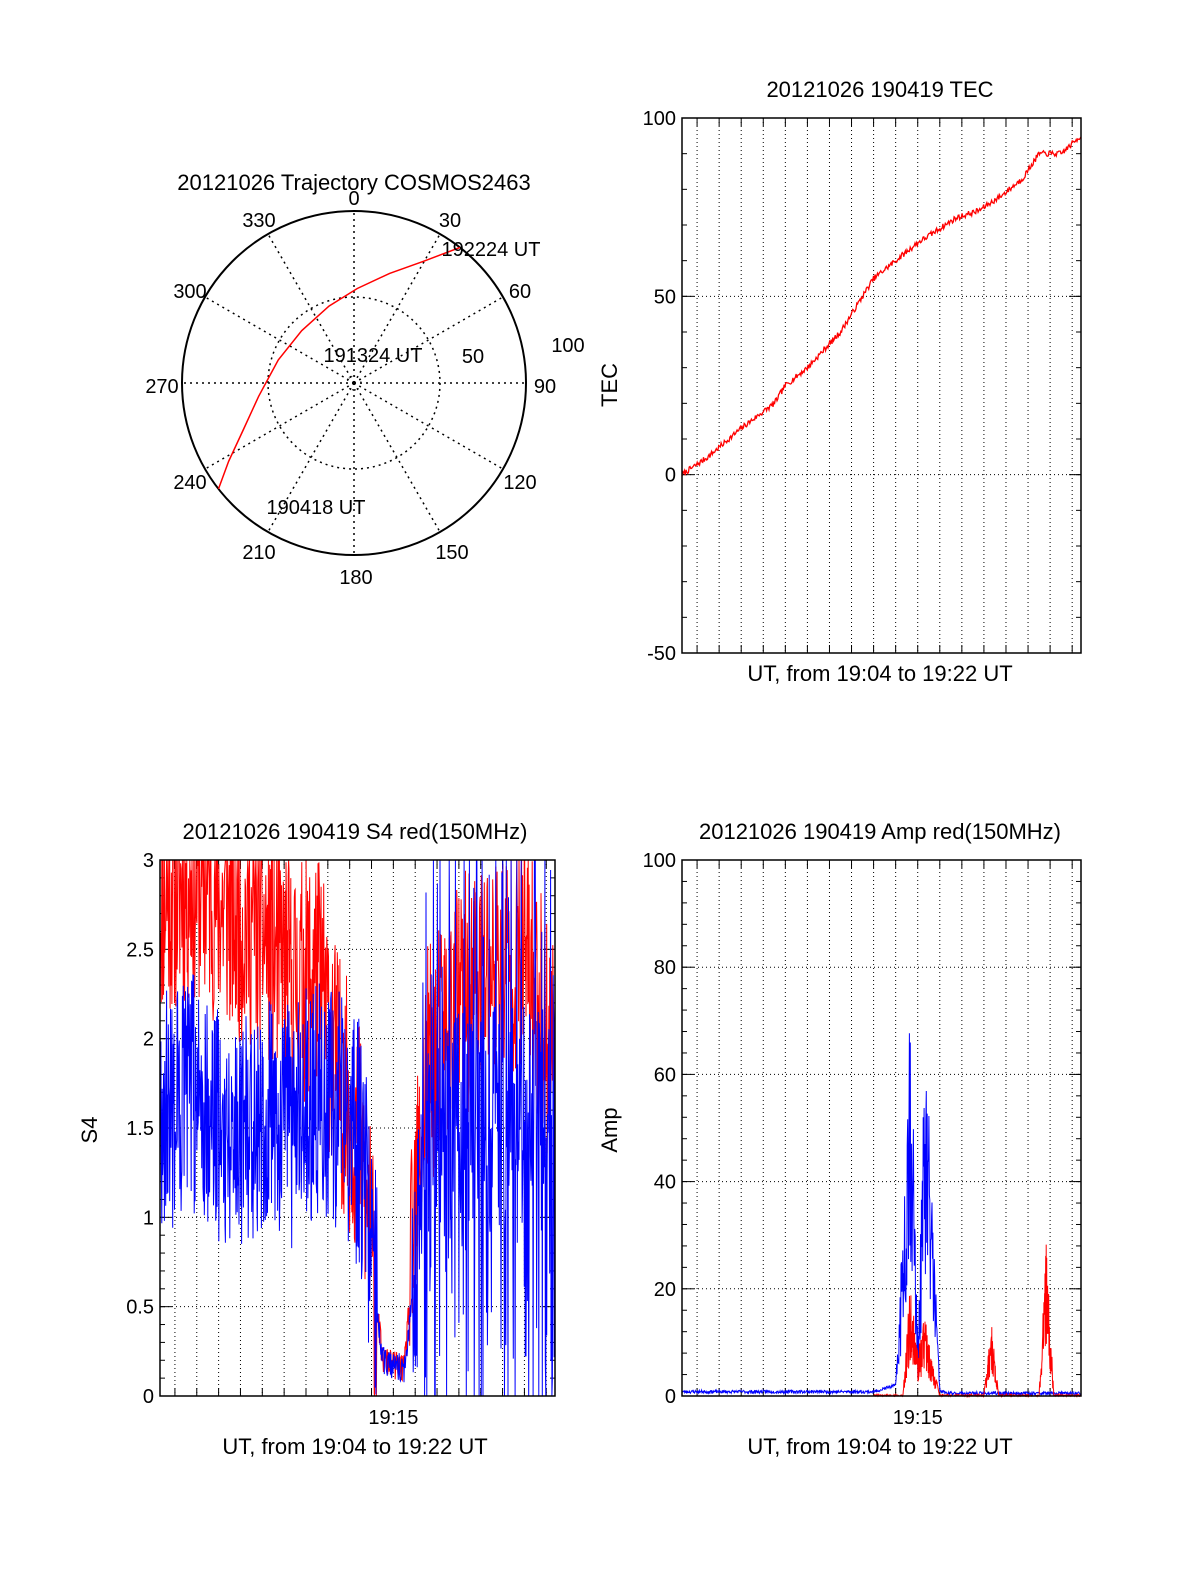 Image resolution: width=1200 pixels, height=1575 pixels. I want to click on angle-label: 150, so click(451, 553).